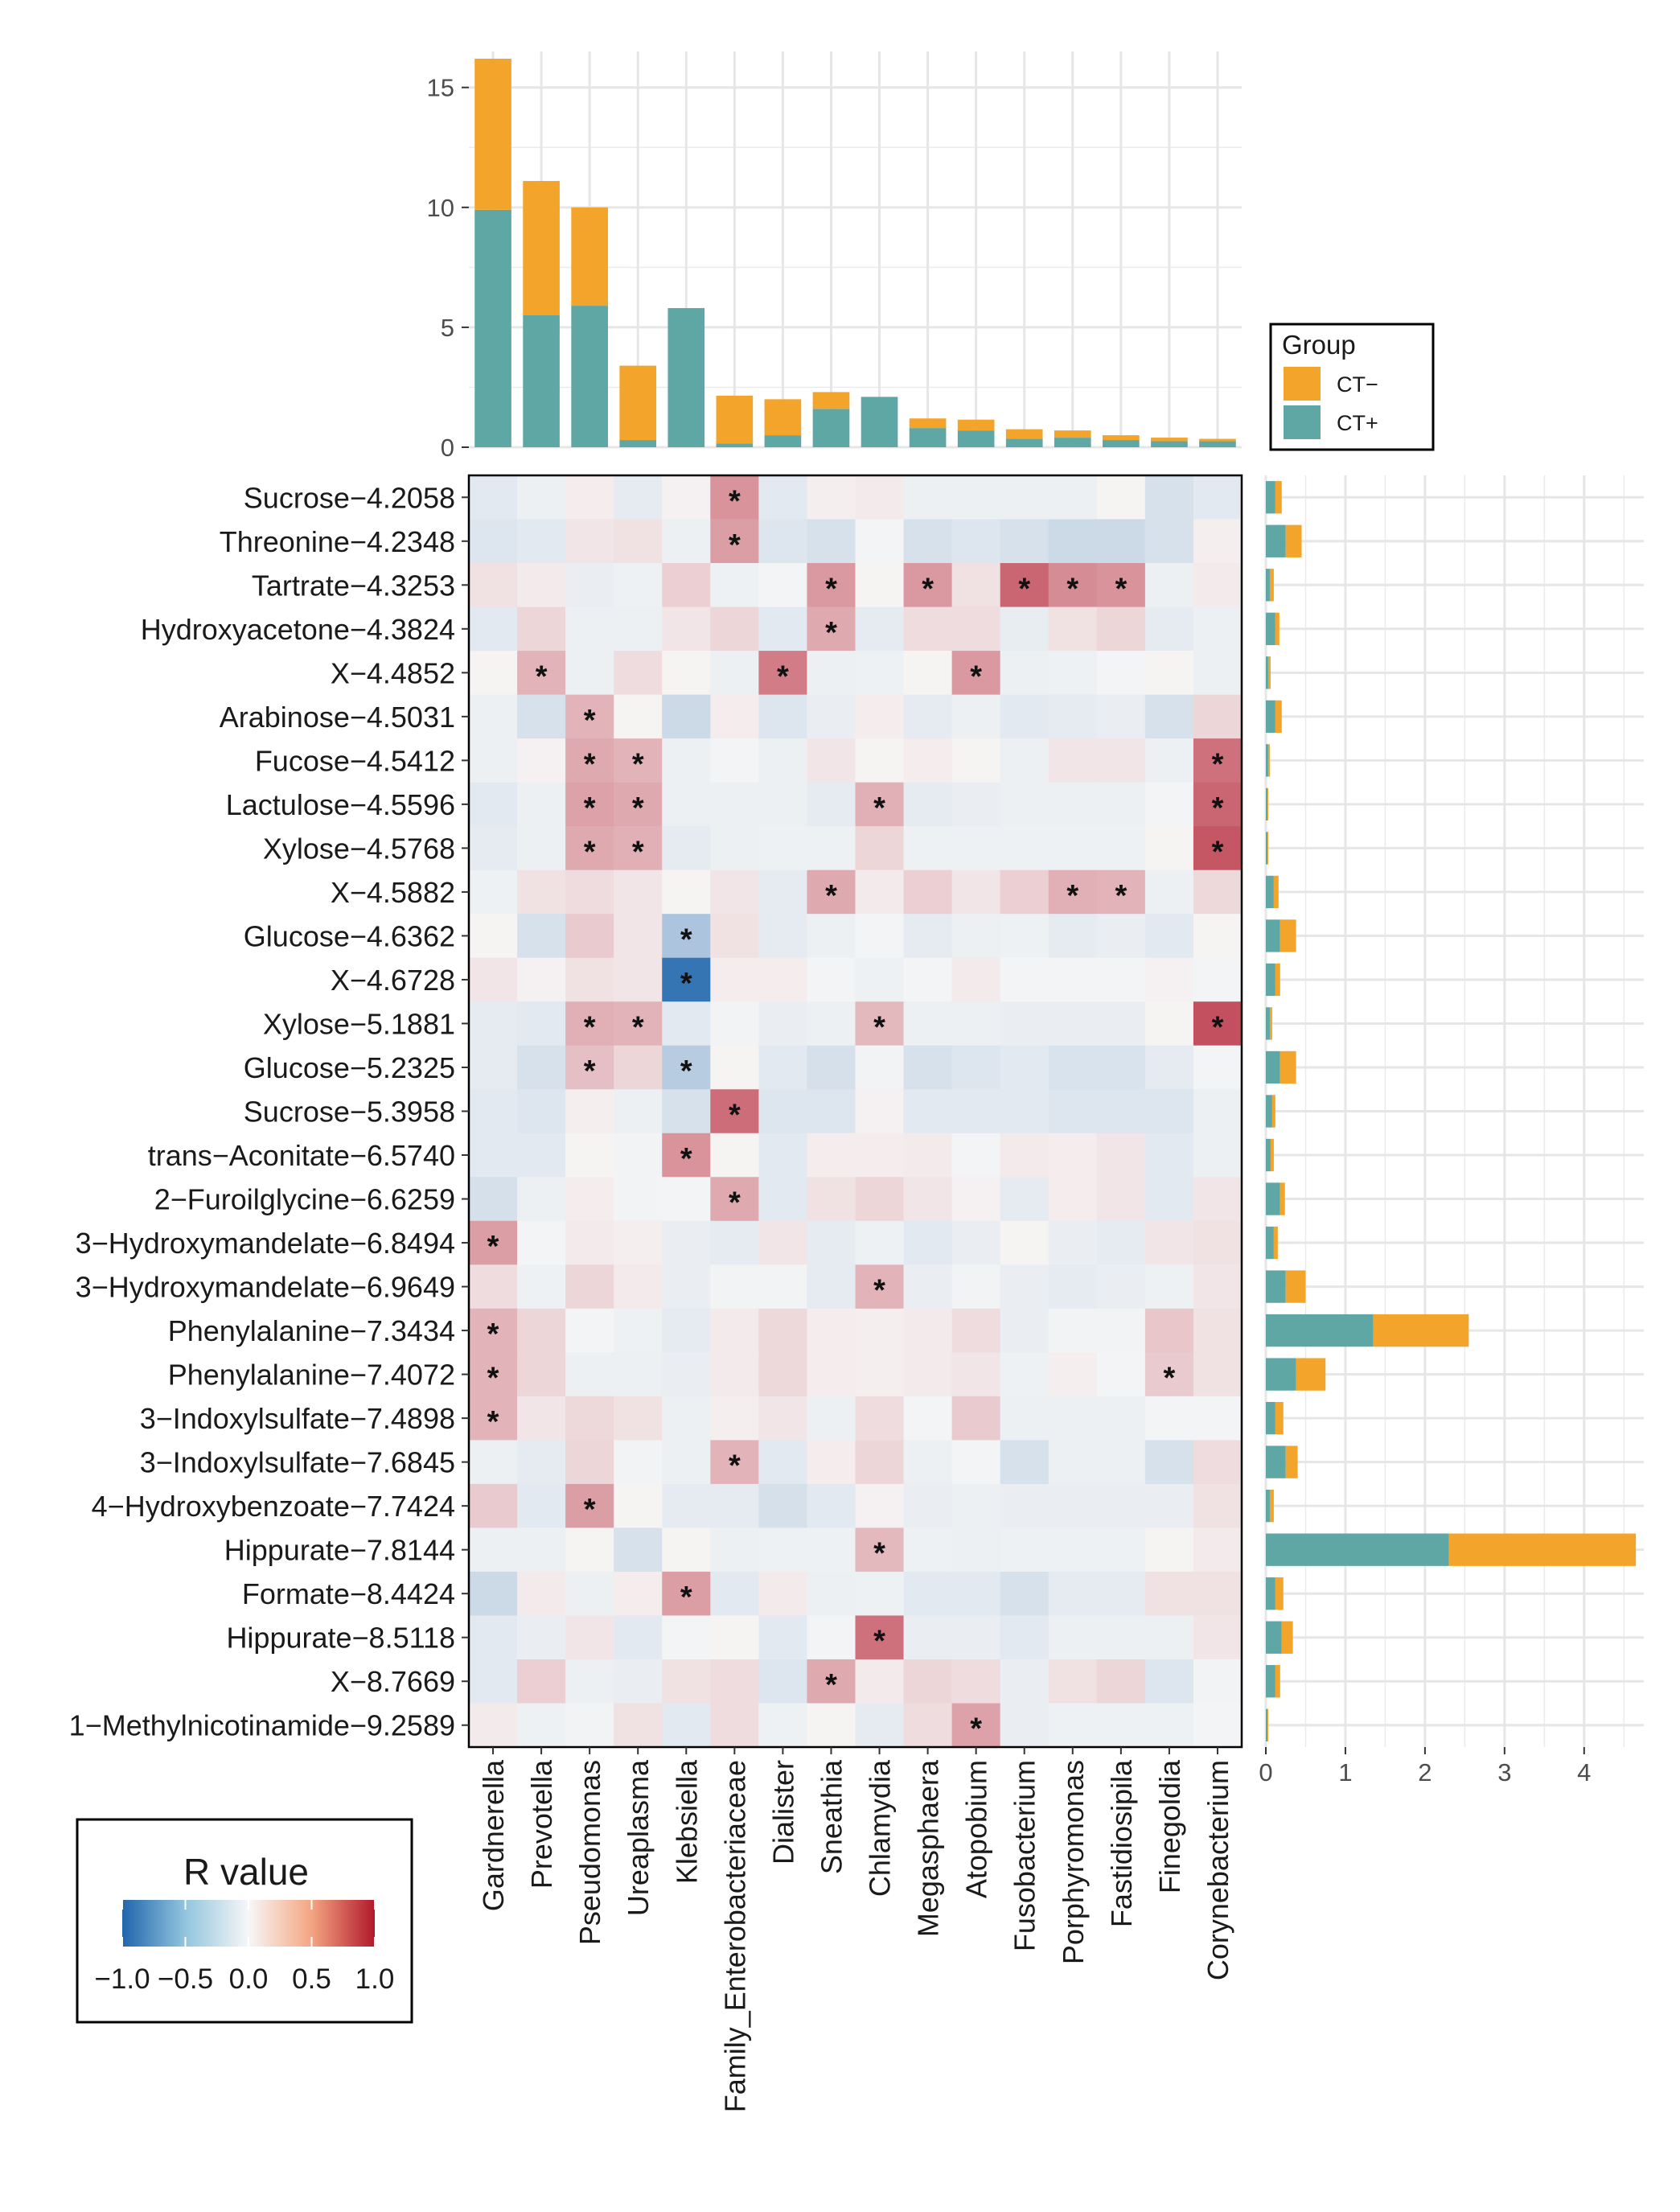 Image resolution: width=1680 pixels, height=2212 pixels. Describe the element at coordinates (541, 248) in the screenshot. I see `top-bar-ct-prevotella` at that location.